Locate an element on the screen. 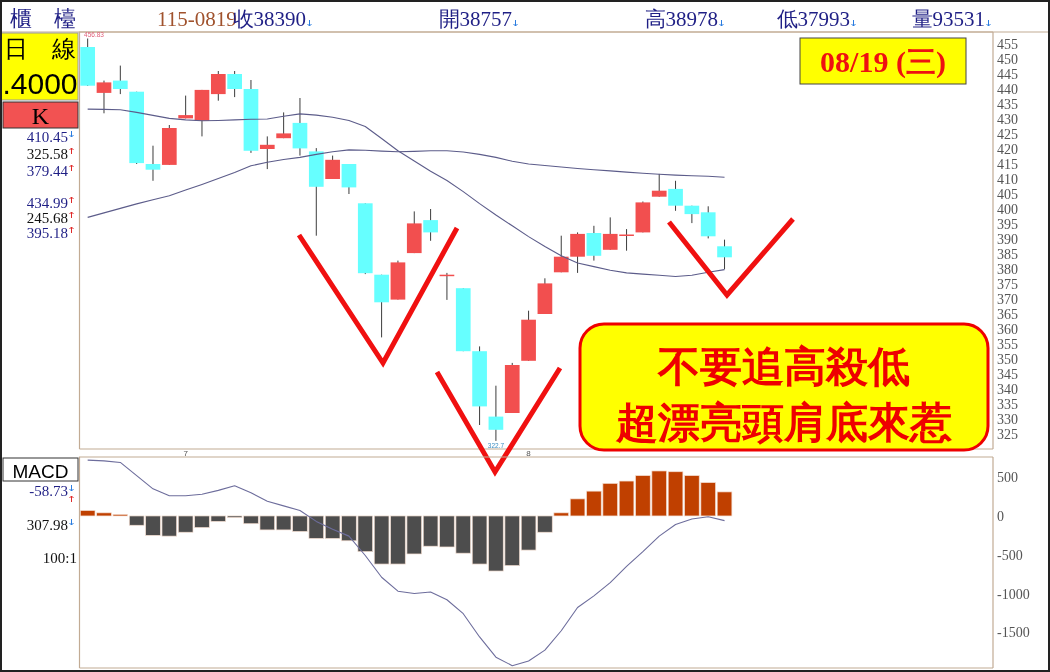 The width and height of the screenshot is (1050, 672). y-tick-label: 395 is located at coordinates (1007, 224).